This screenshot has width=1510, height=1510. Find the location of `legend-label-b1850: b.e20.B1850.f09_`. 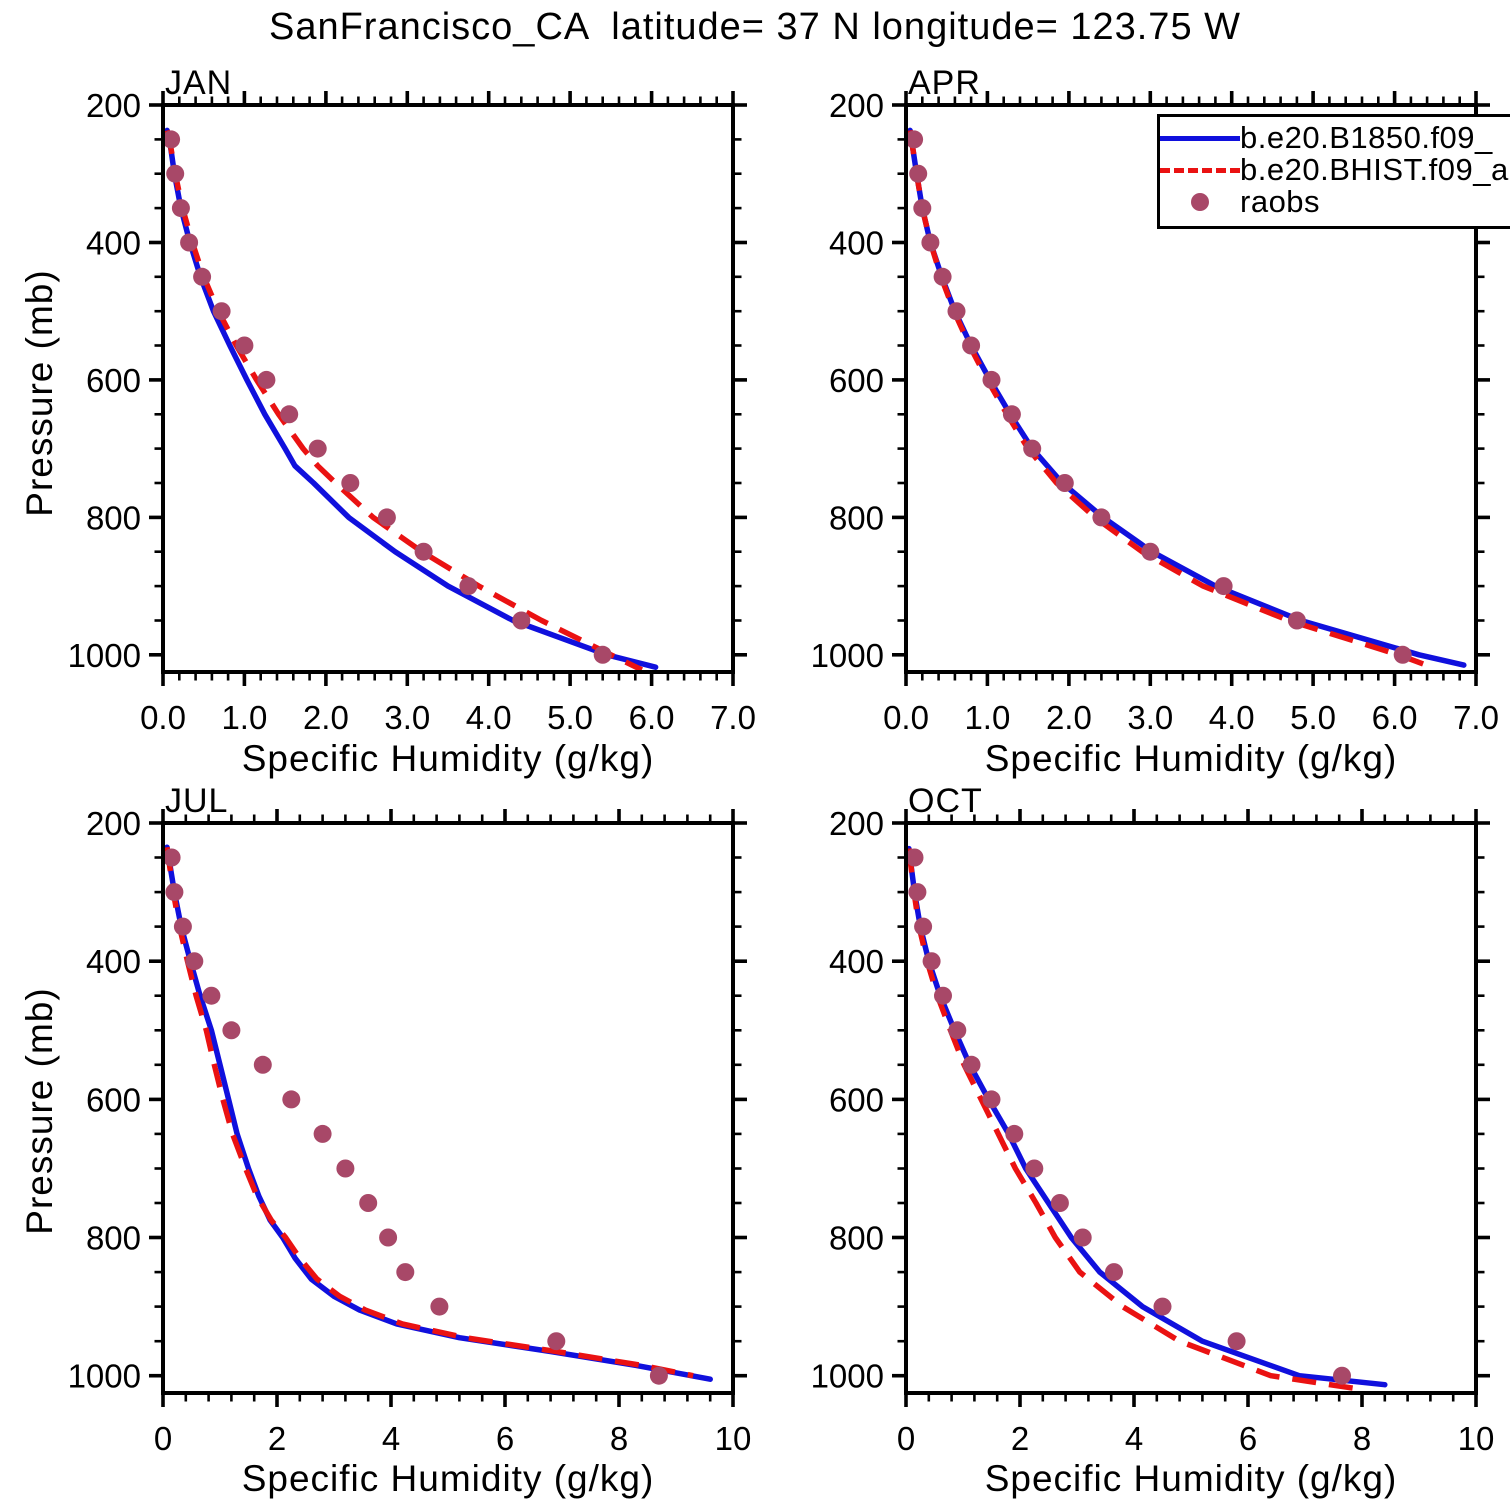

legend-label-b1850: b.e20.B1850.f09_ is located at coordinates (1366, 137).